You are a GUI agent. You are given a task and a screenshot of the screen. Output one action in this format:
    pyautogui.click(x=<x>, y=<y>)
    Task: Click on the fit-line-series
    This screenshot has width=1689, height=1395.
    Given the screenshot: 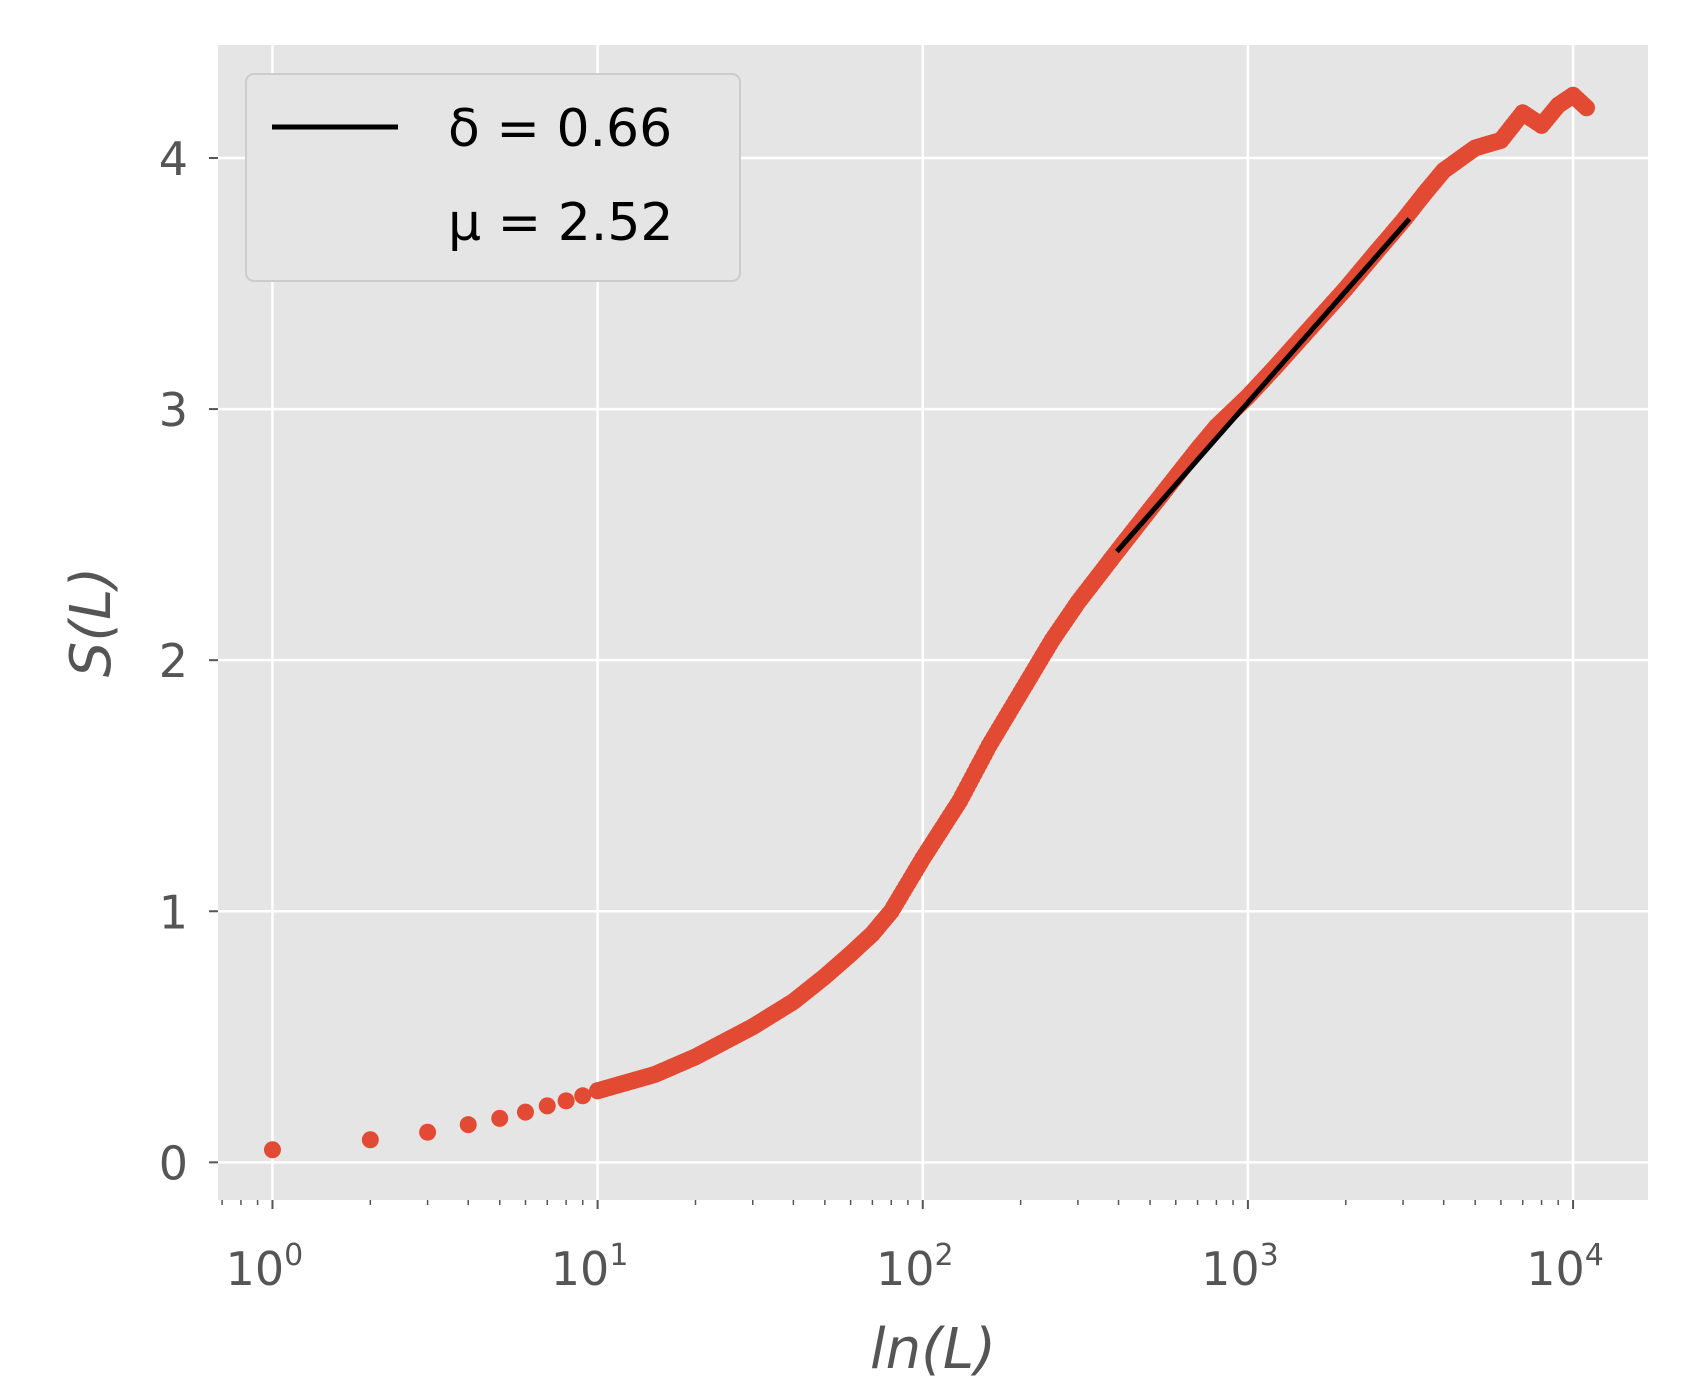 What is the action you would take?
    pyautogui.click(x=1263, y=385)
    